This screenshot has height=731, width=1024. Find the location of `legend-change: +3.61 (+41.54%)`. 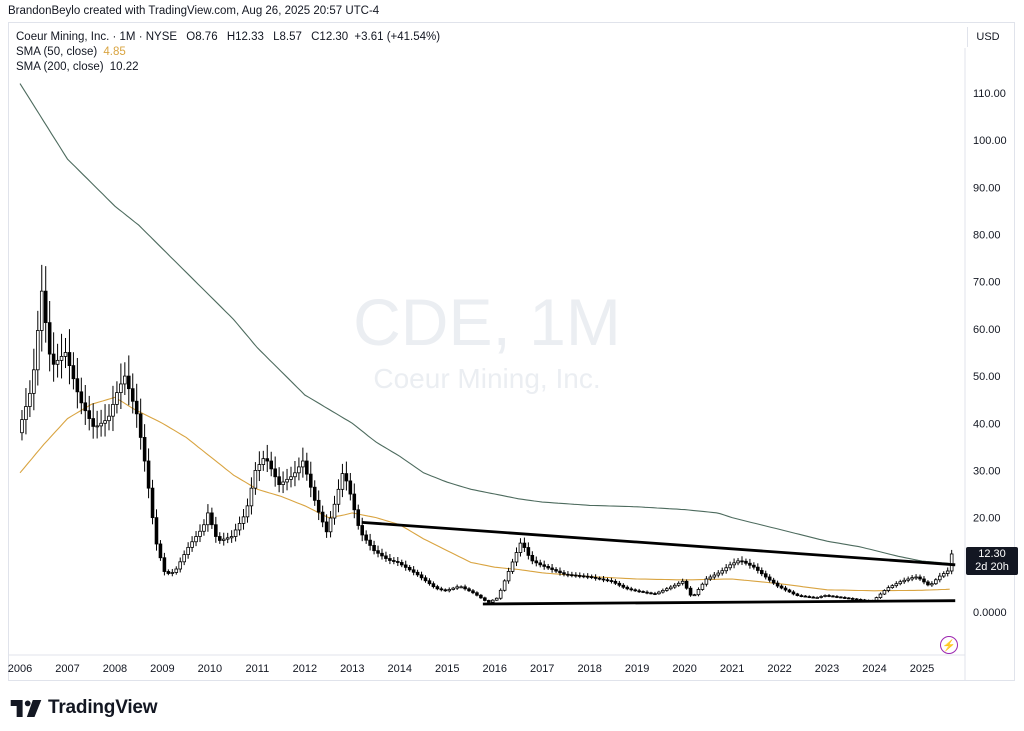

legend-change: +3.61 (+41.54%) is located at coordinates (397, 37).